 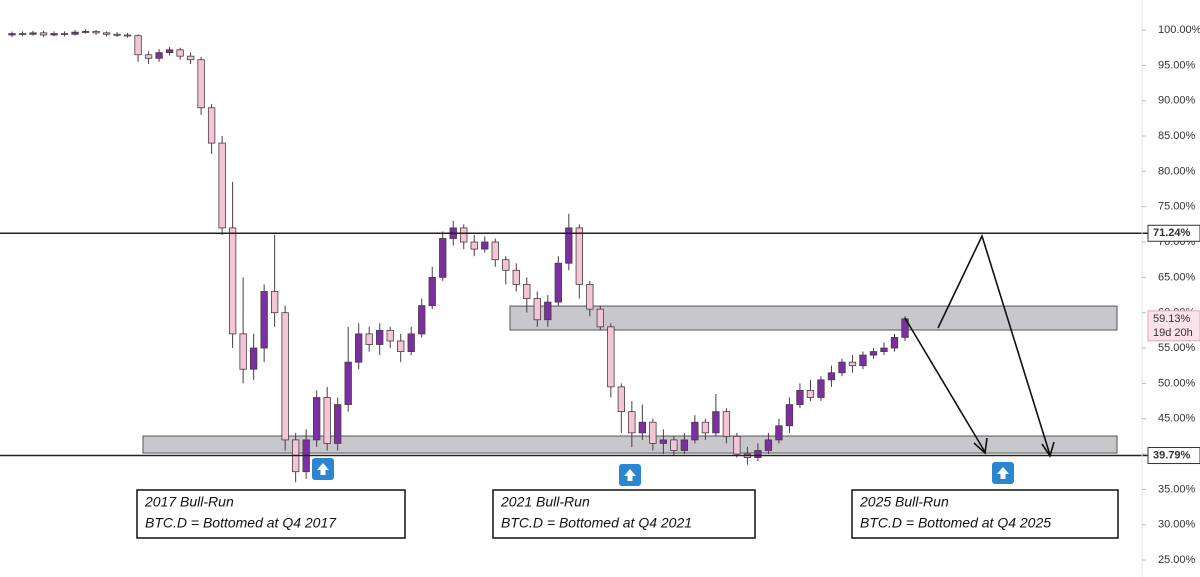 I want to click on level-label: 39.79%, so click(x=1172, y=455).